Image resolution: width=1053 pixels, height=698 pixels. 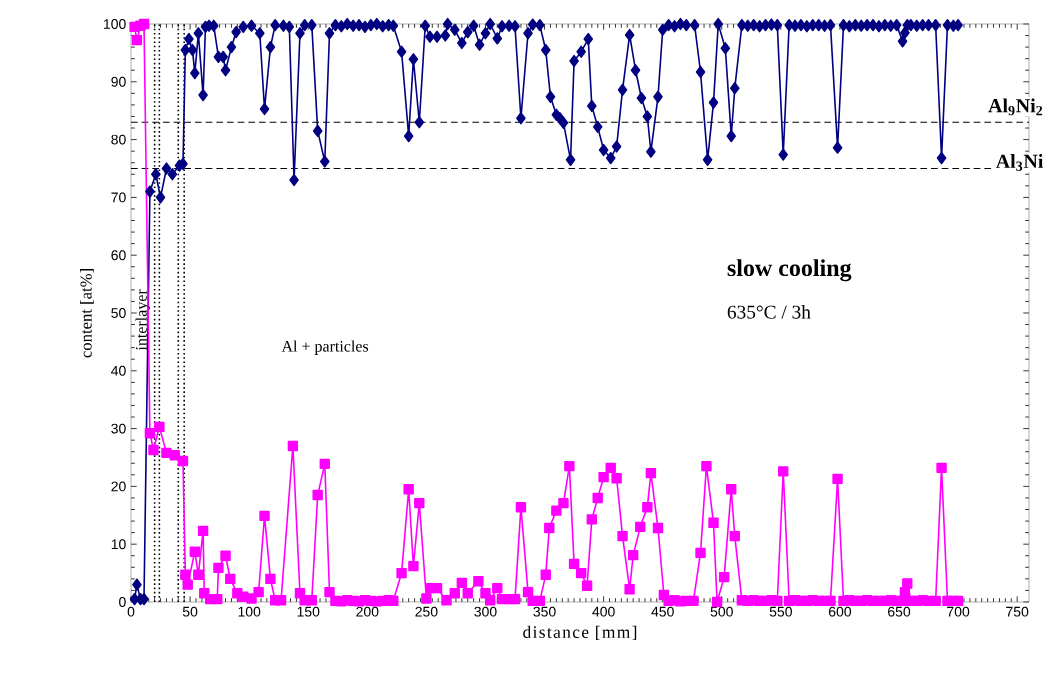 I want to click on x-tick-label: 100, so click(x=249, y=611).